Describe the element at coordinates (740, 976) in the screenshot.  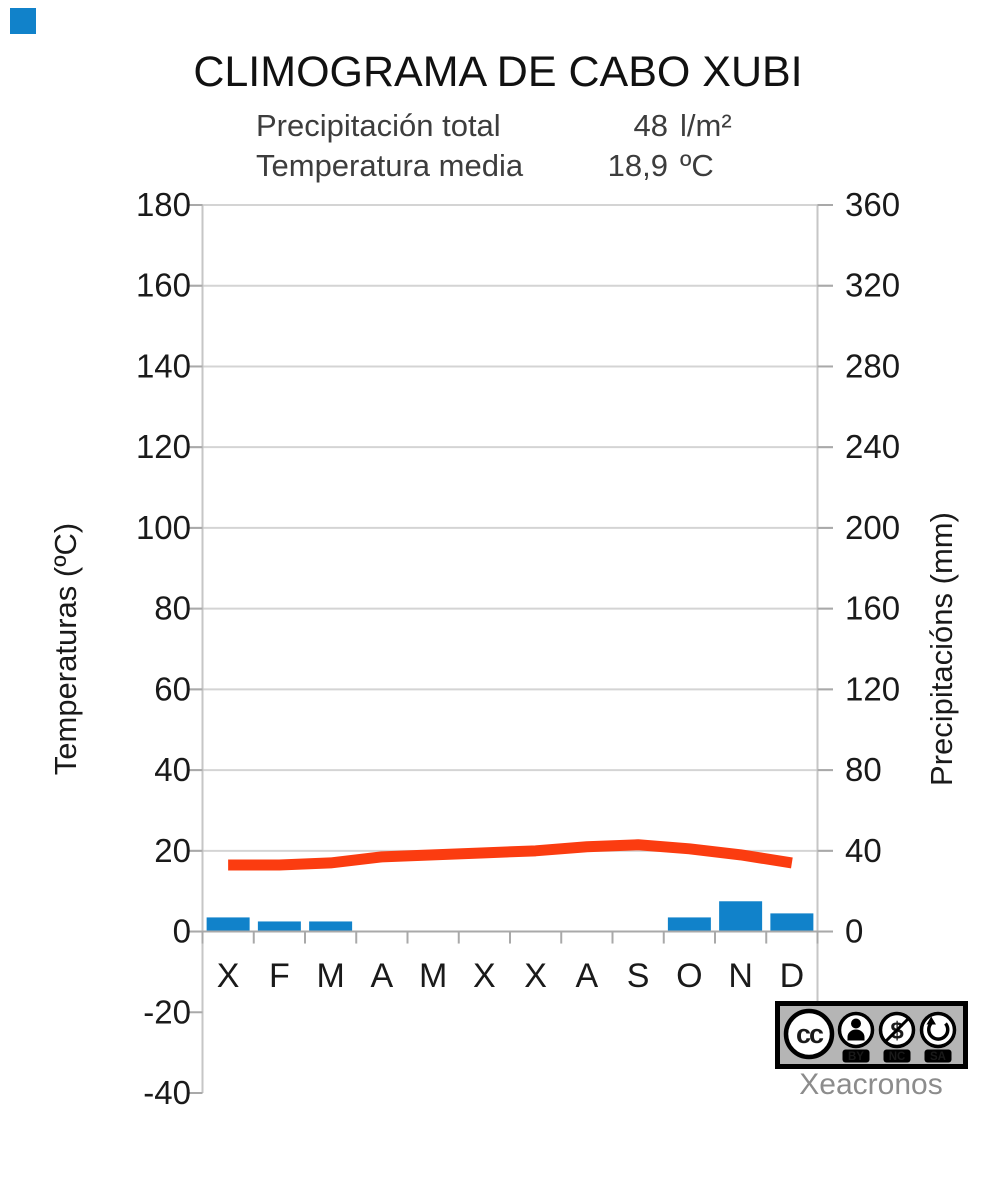
I see `month-label-10: N` at that location.